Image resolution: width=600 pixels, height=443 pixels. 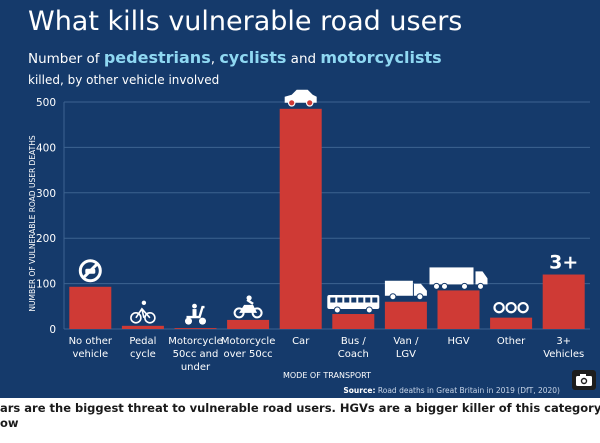 What do you see at coordinates (46, 285) in the screenshot?
I see `y-tick-label: 100` at bounding box center [46, 285].